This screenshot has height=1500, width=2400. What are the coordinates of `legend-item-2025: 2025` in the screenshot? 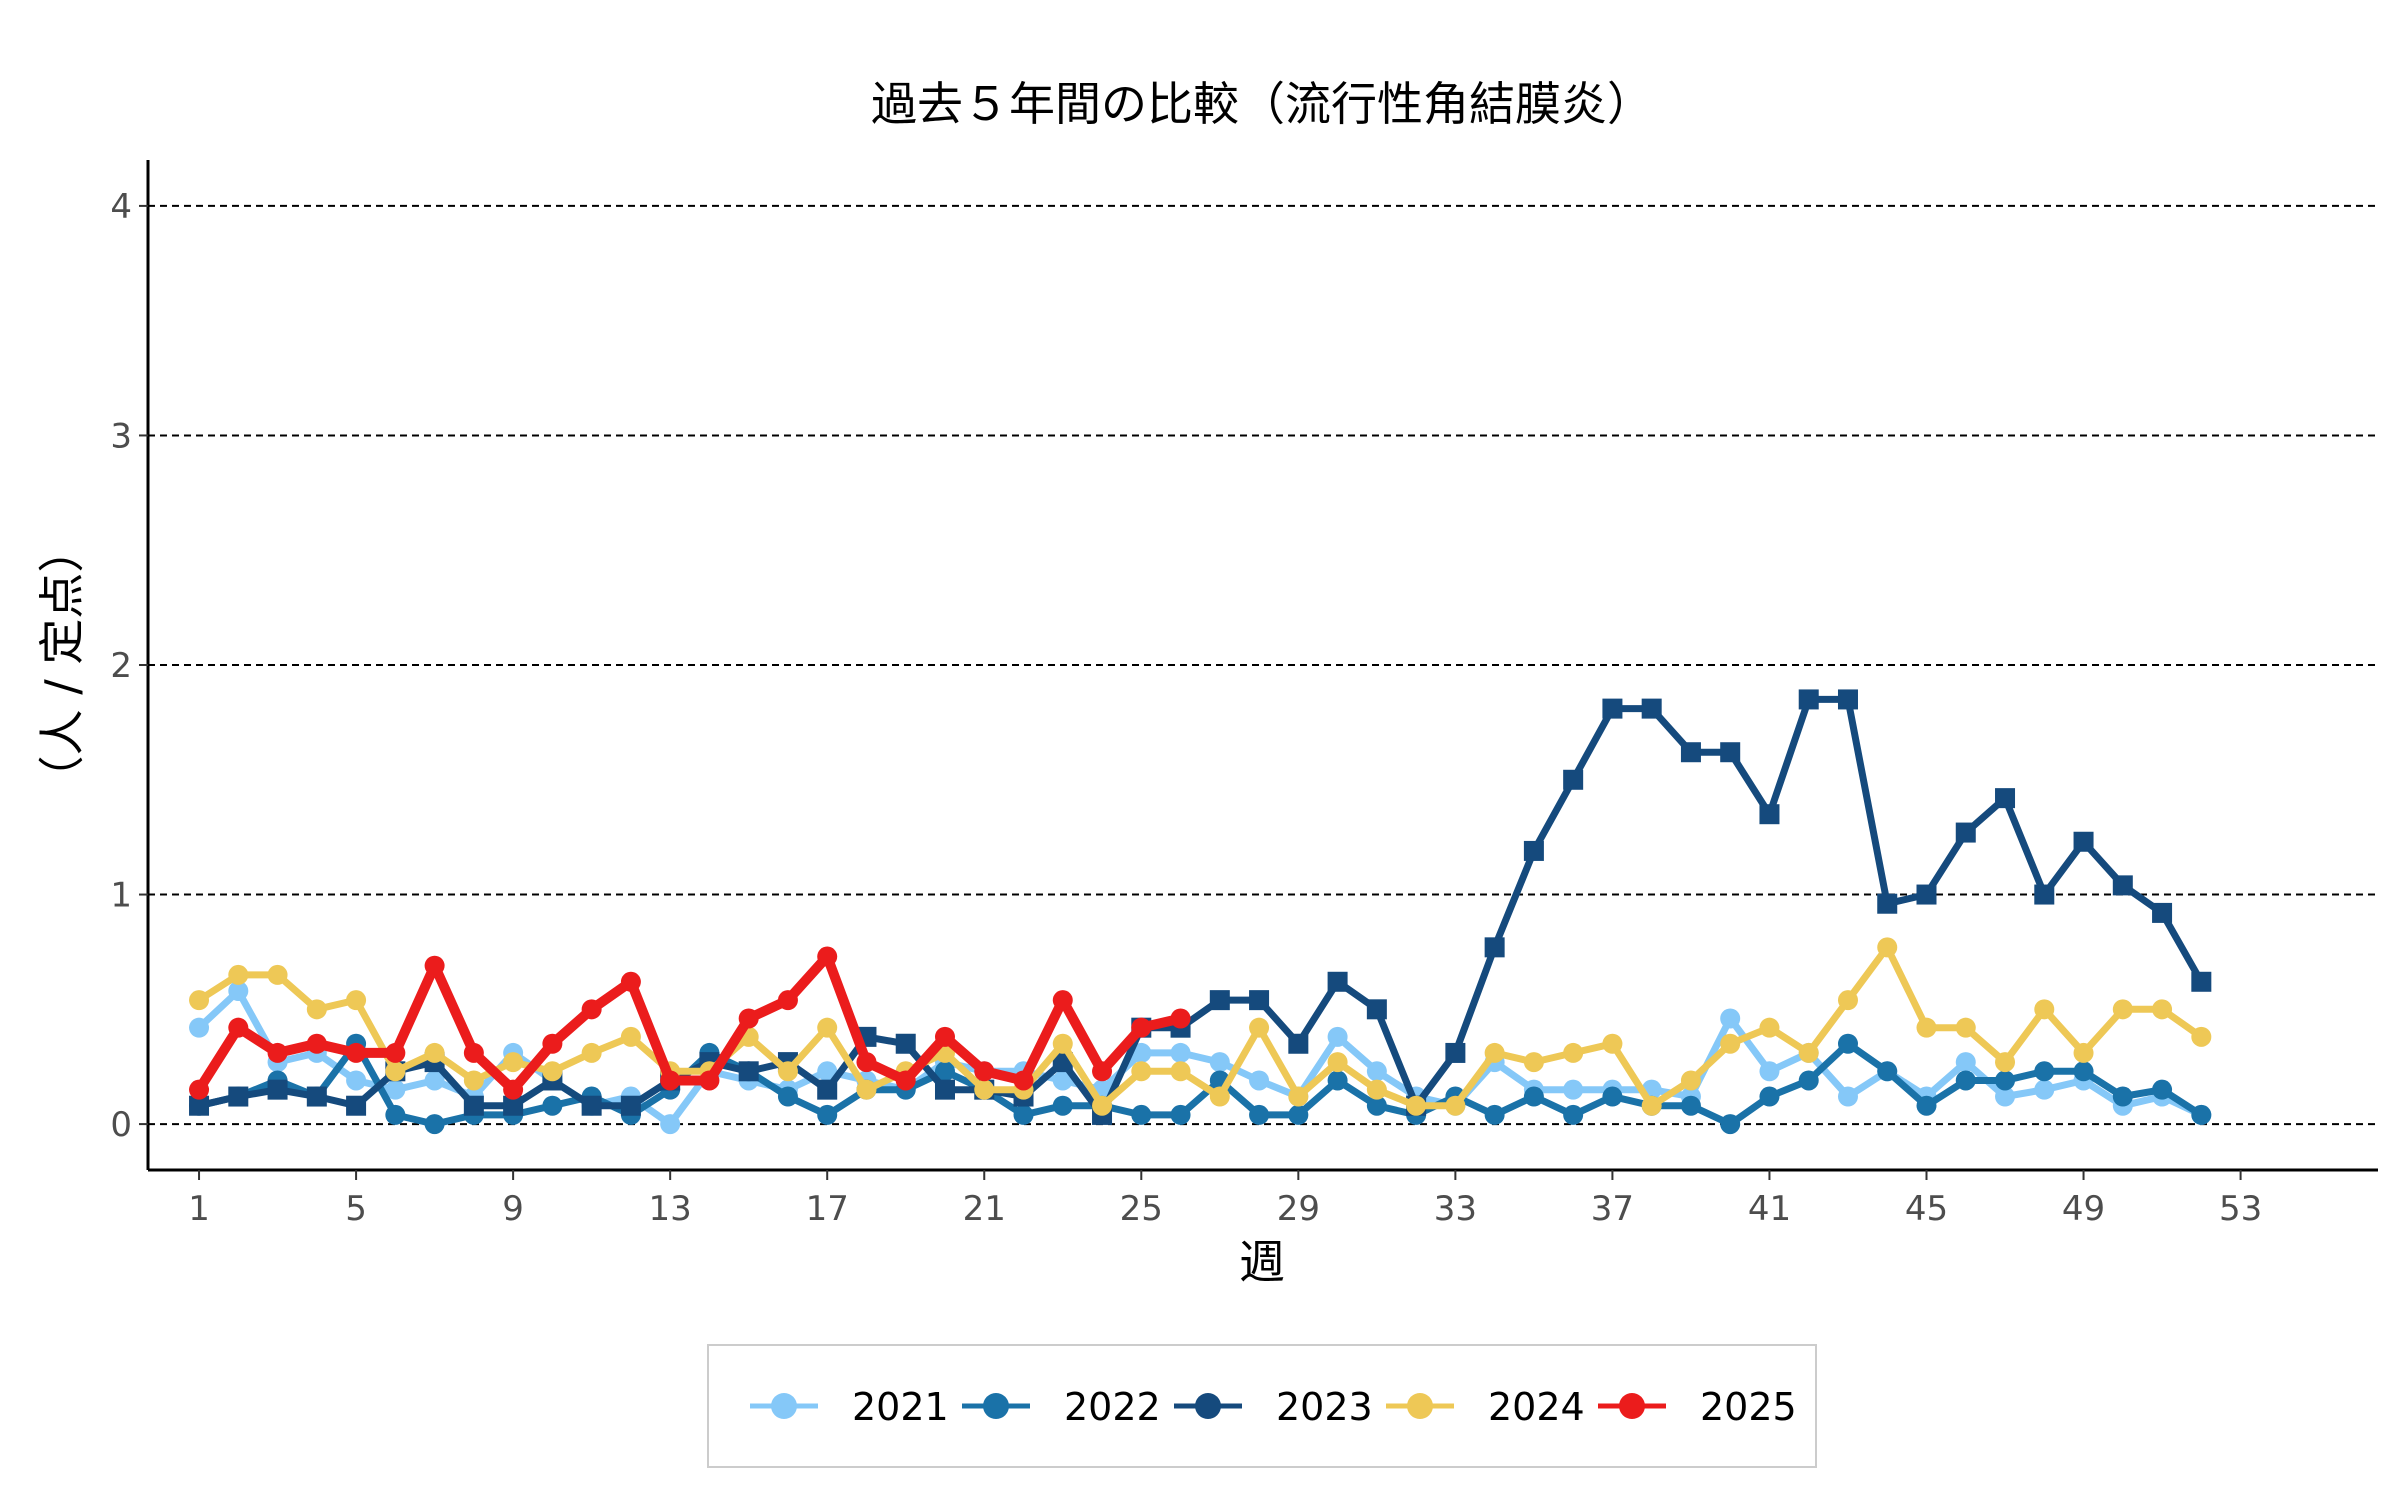 It's located at (1697, 1407).